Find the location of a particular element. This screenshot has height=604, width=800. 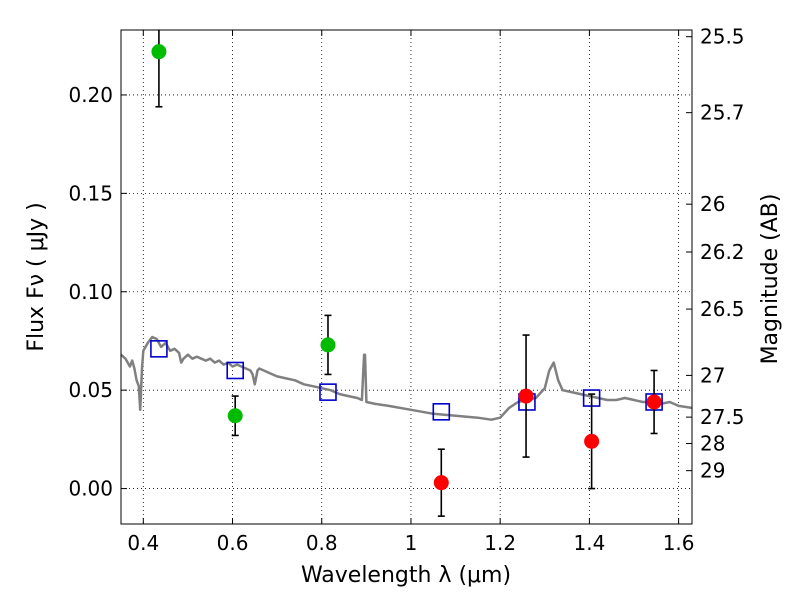

y2-axis-label: Magnitude (AB) is located at coordinates (770, 279).